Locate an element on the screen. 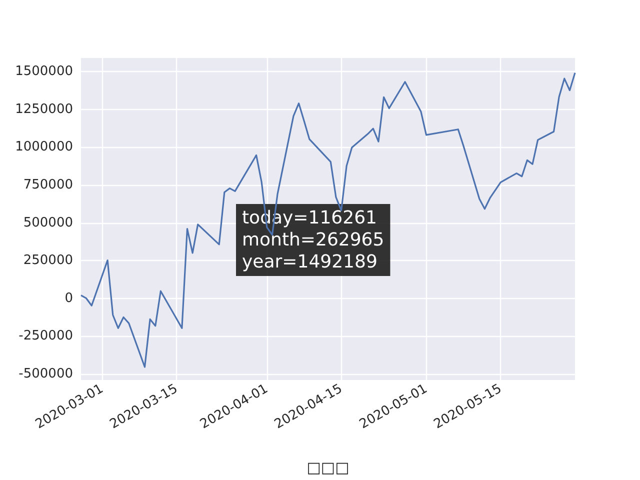 This screenshot has height=480, width=640. y-tick-label: 250000 is located at coordinates (48, 260).